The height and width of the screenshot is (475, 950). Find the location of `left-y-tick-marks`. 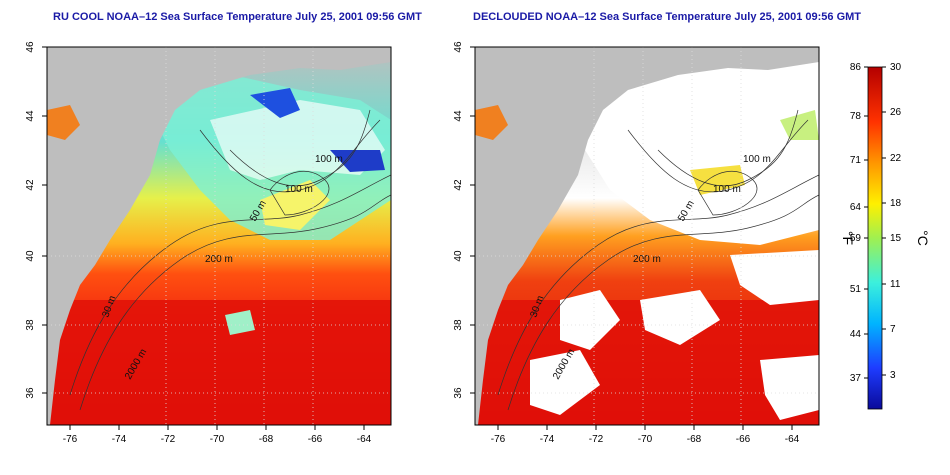

left-y-tick-marks is located at coordinates (44, 220).